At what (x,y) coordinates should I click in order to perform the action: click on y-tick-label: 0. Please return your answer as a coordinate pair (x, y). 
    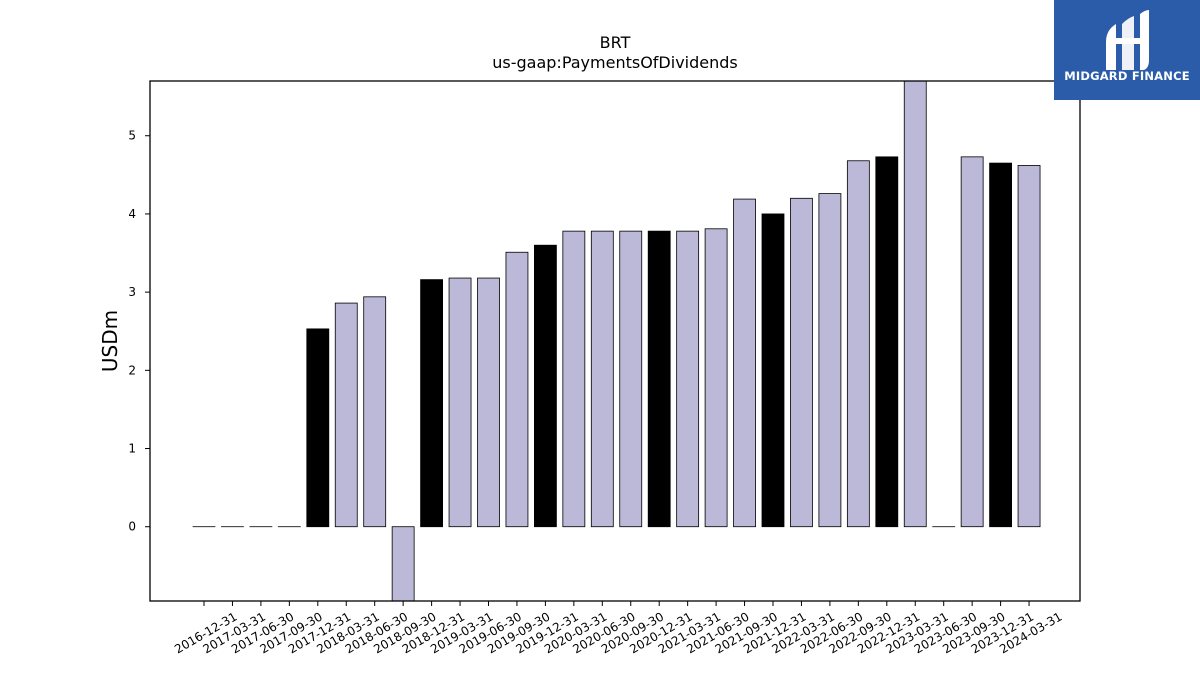
    Looking at the image, I should click on (132, 527).